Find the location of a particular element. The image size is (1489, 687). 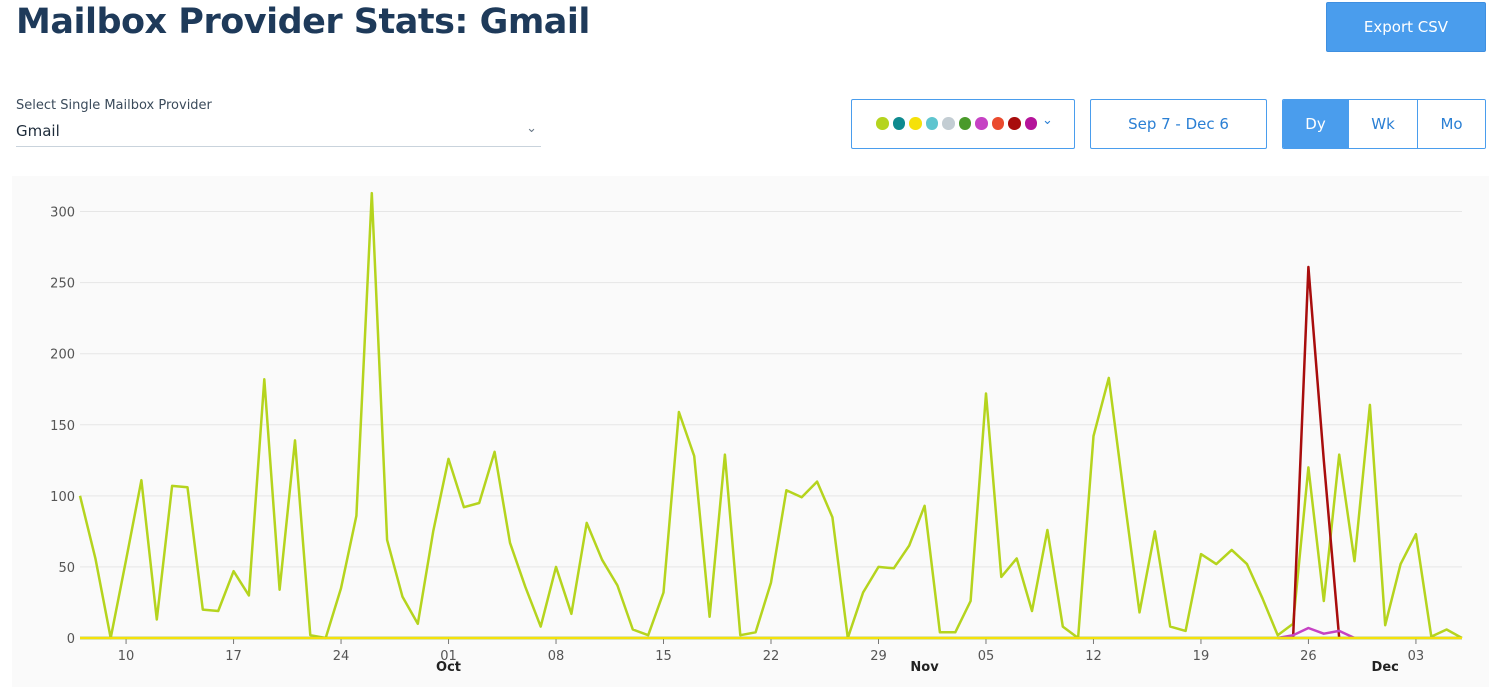

period-month-button: Mo is located at coordinates (1451, 124).